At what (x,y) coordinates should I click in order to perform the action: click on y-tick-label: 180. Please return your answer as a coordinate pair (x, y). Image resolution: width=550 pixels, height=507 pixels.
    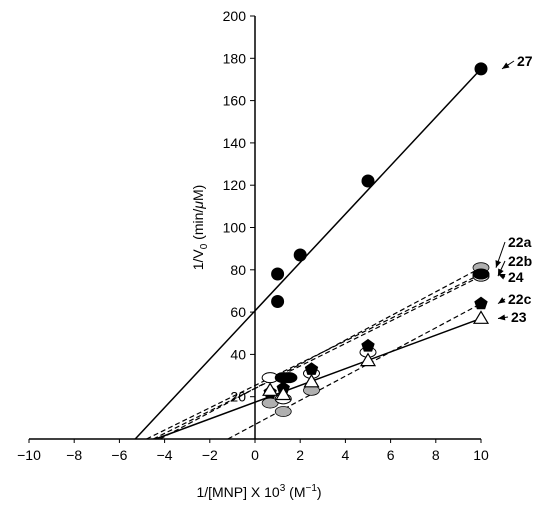
    Looking at the image, I should click on (235, 58).